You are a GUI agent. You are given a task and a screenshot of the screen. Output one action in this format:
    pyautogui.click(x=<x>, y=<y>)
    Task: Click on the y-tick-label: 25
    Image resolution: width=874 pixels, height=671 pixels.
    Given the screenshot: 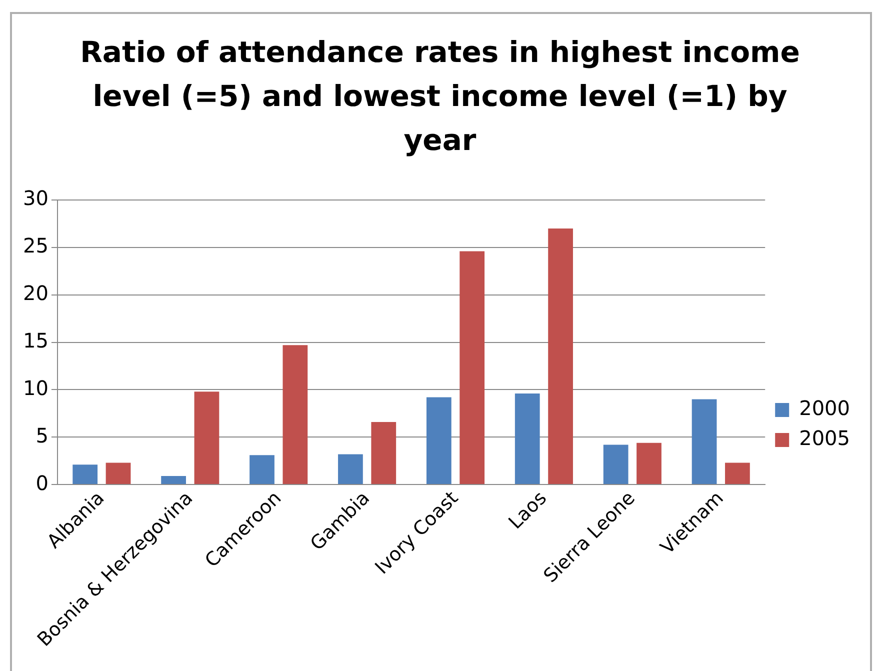 What is the action you would take?
    pyautogui.click(x=35, y=246)
    